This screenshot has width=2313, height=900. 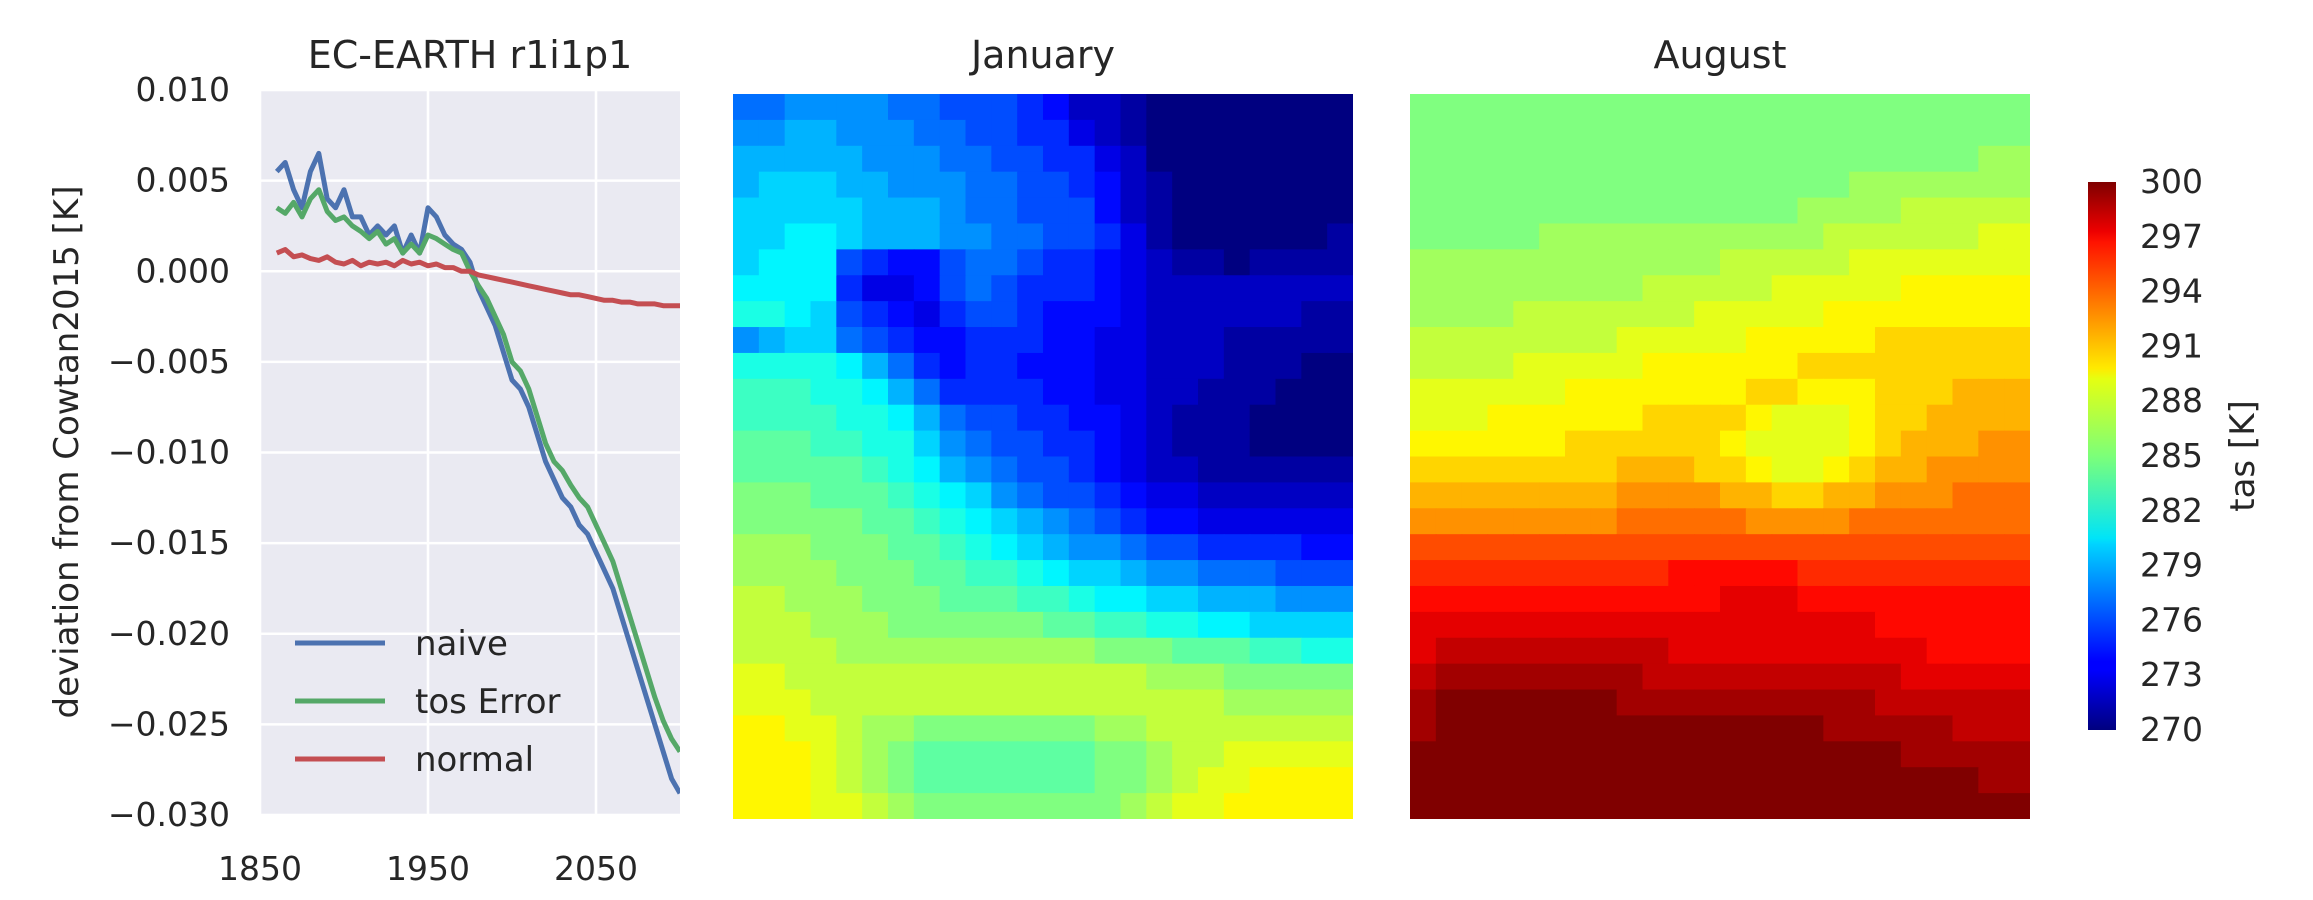 What do you see at coordinates (2171, 400) in the screenshot?
I see `colorbar-tick-label: 288` at bounding box center [2171, 400].